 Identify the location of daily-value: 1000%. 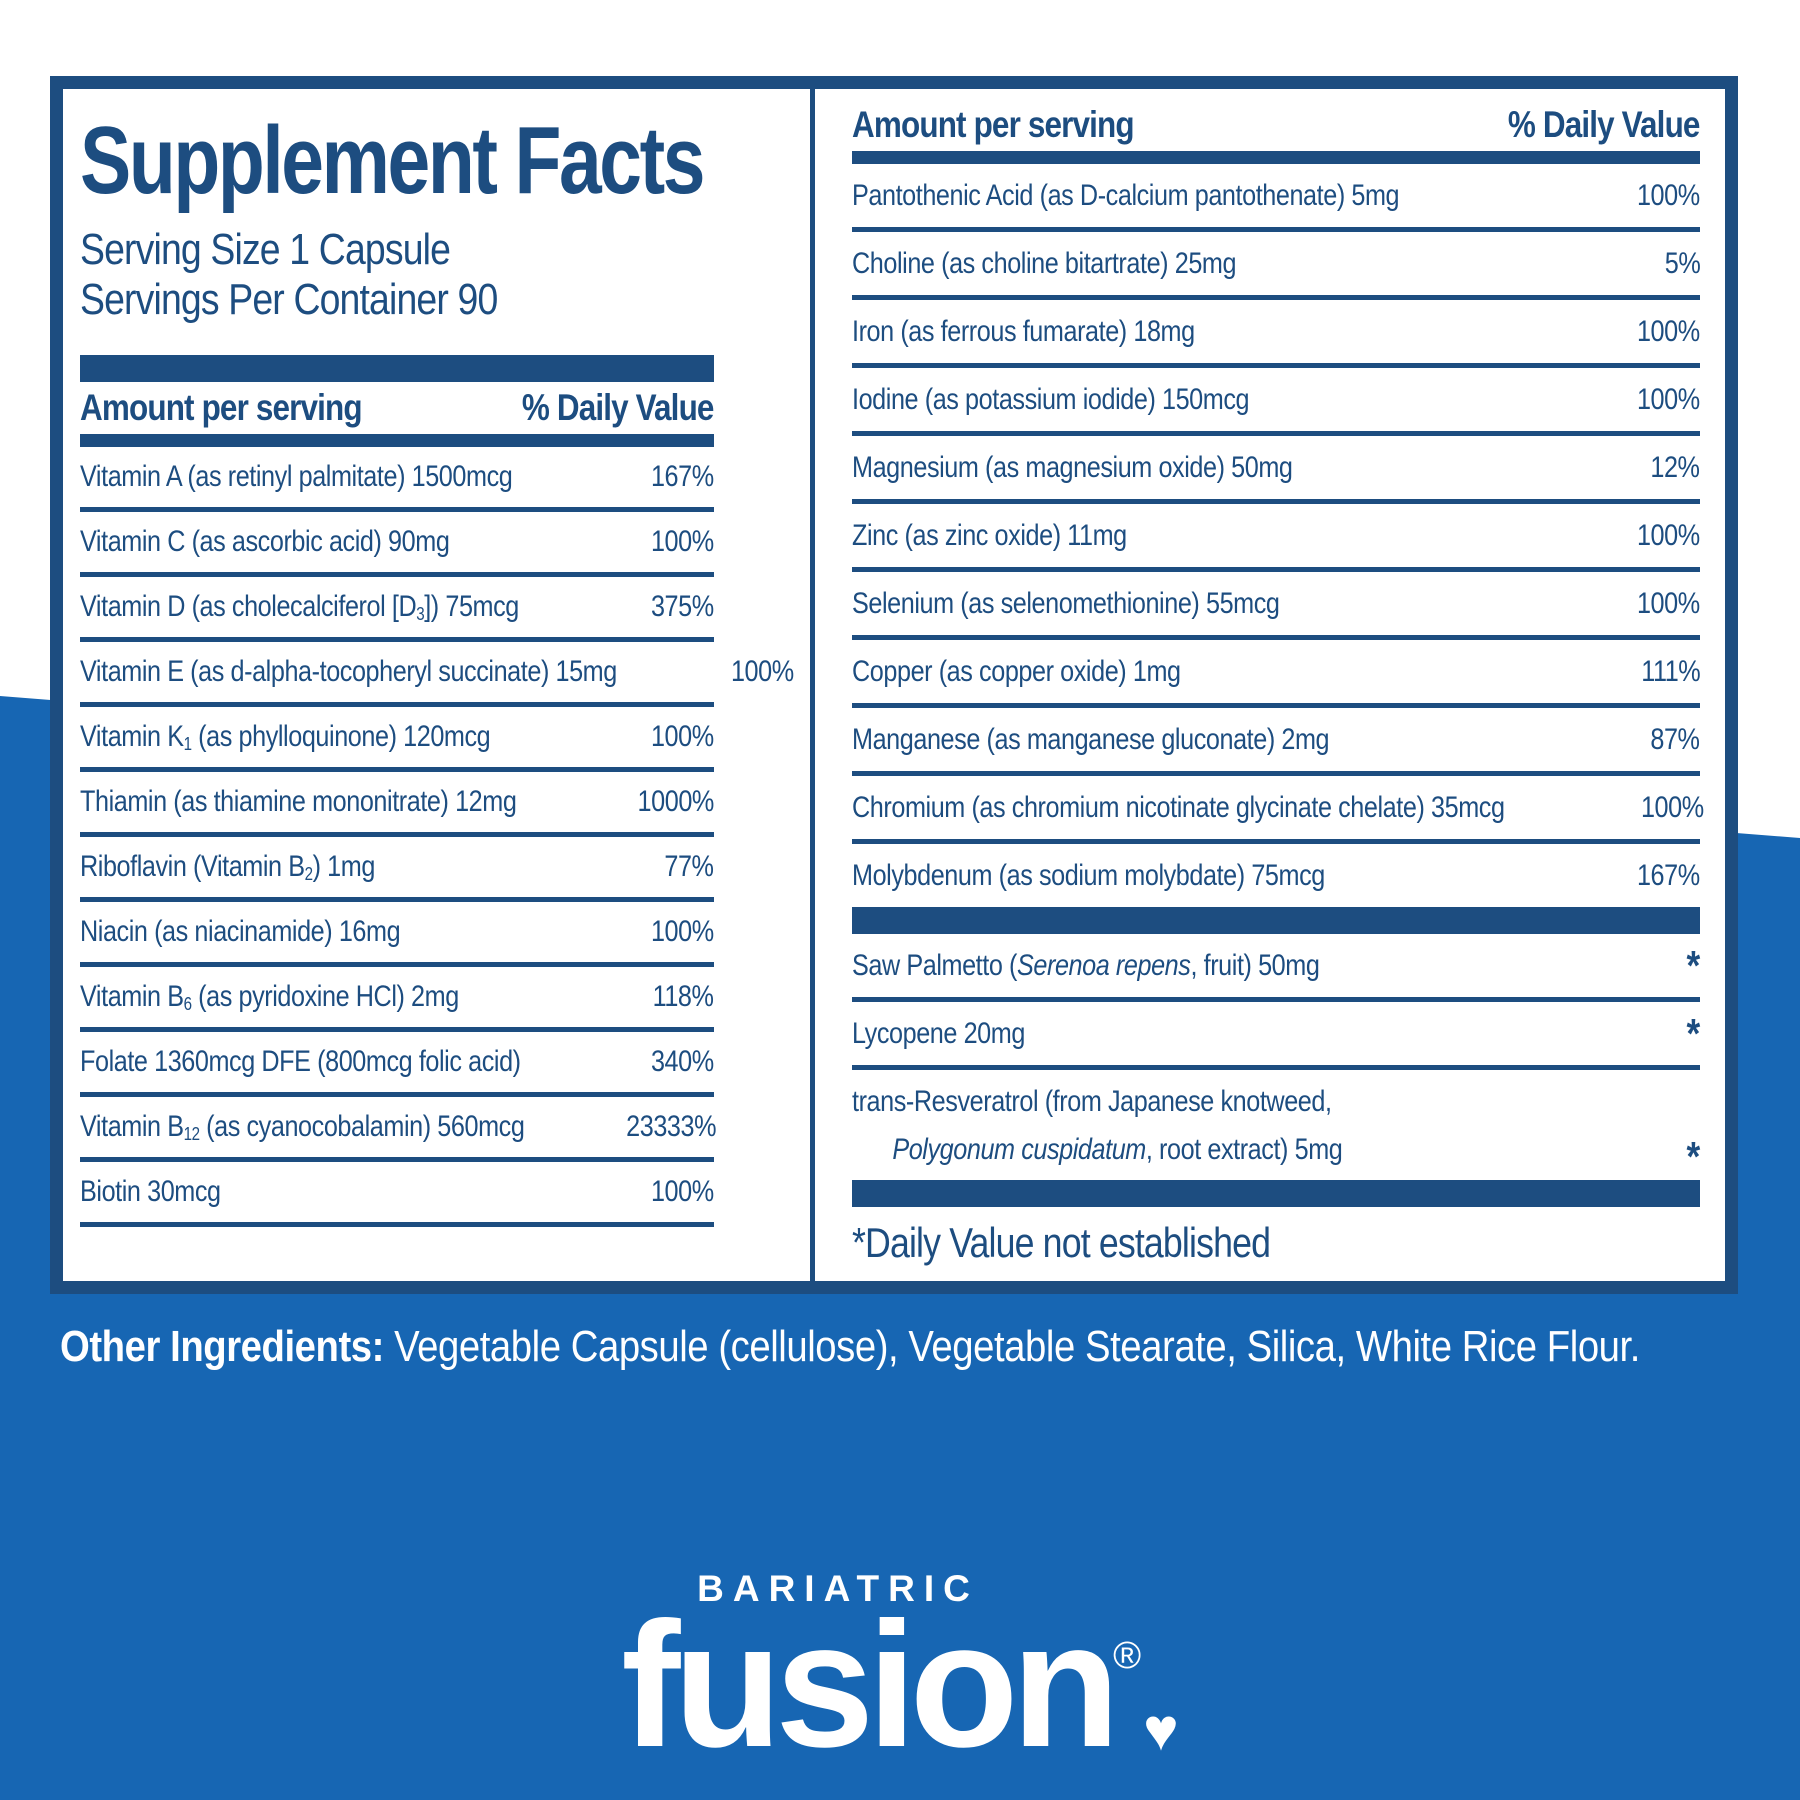
(676, 801).